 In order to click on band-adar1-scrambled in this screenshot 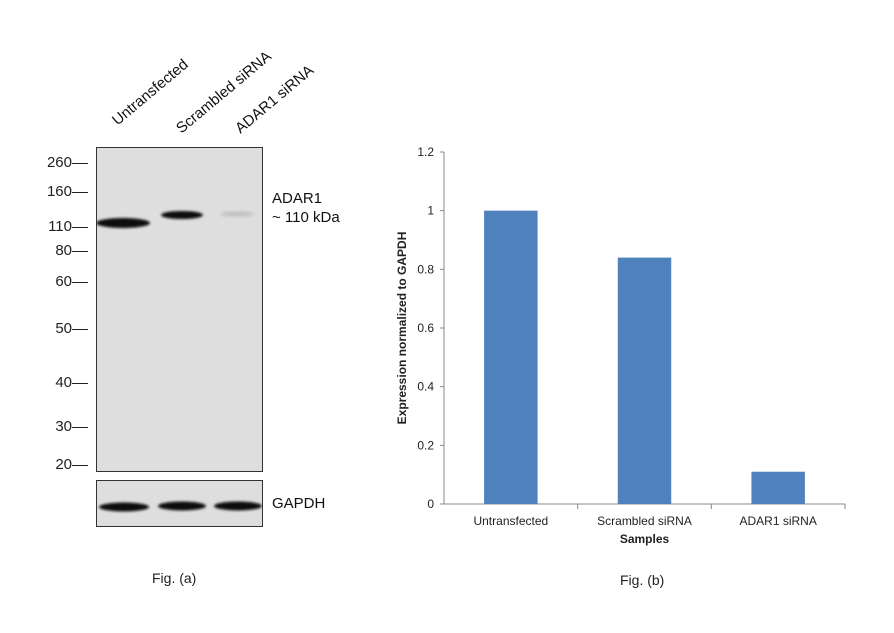, I will do `click(182, 215)`.